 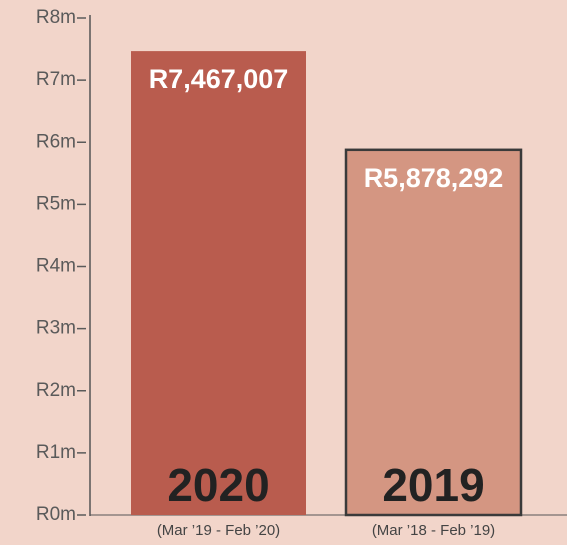 I want to click on y-tick-label: R0m, so click(x=56, y=514).